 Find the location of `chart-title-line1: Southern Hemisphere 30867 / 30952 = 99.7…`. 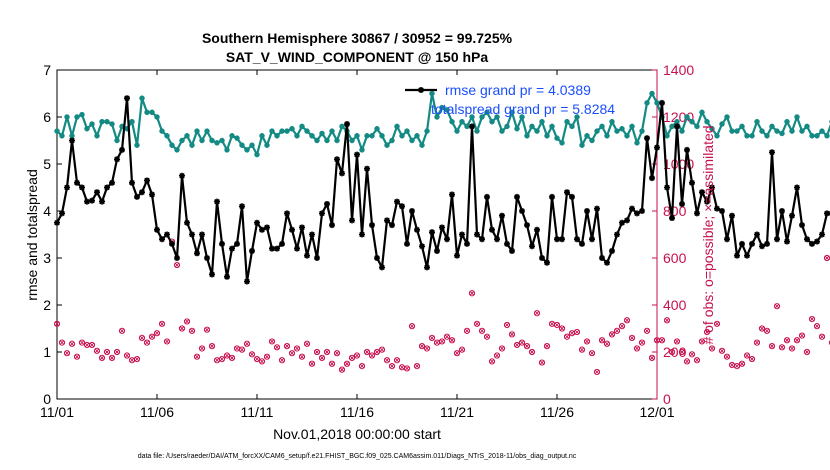

chart-title-line1: Southern Hemisphere 30867 / 30952 = 99.7… is located at coordinates (357, 38).